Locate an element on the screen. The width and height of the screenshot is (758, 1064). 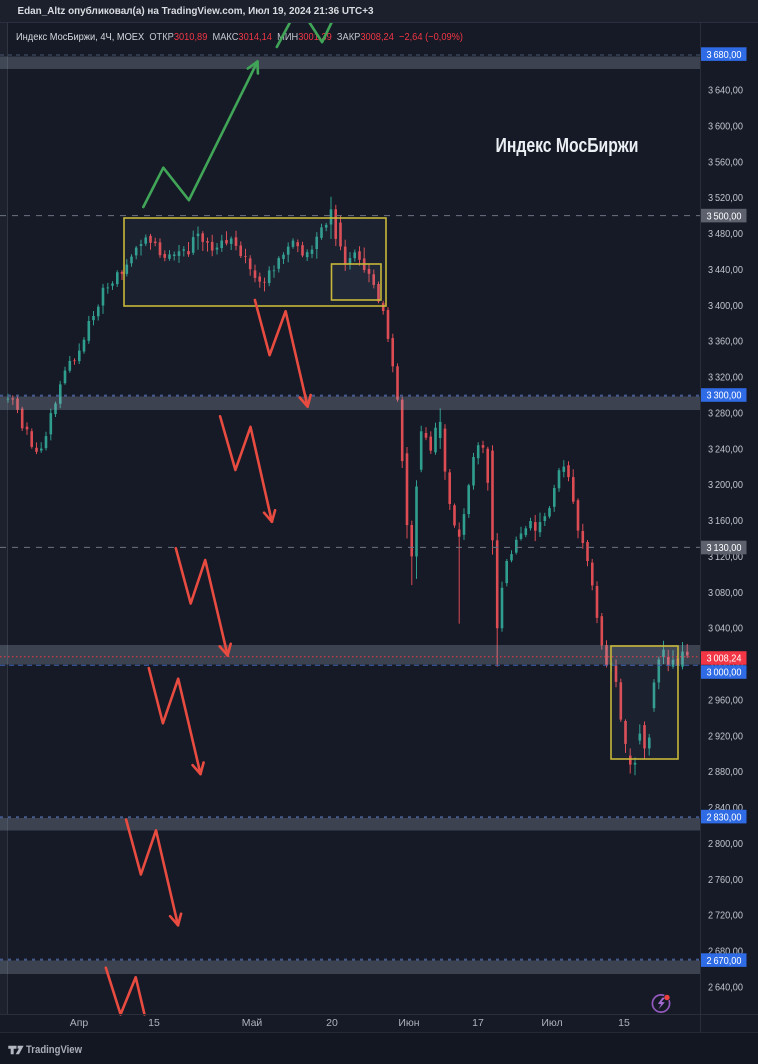
svg-text: Индекс МосБиржи is located at coordinates (567, 146).